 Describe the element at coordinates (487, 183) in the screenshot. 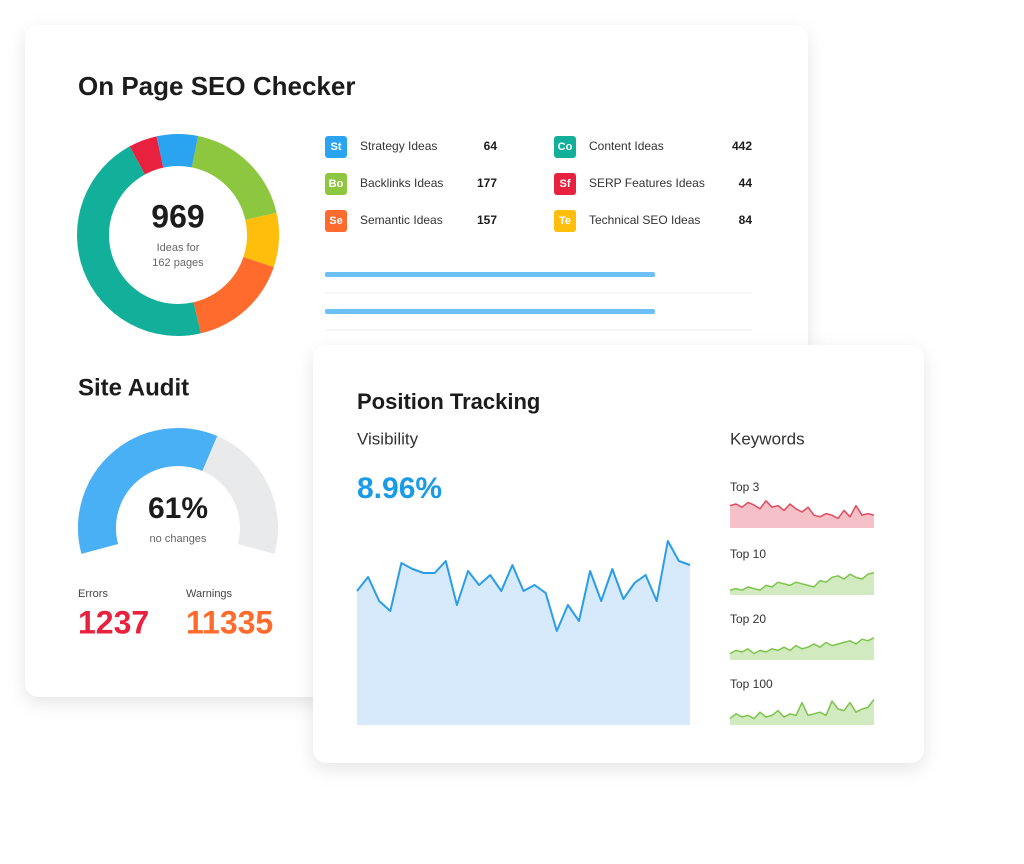

I see `legend-value: 177` at that location.